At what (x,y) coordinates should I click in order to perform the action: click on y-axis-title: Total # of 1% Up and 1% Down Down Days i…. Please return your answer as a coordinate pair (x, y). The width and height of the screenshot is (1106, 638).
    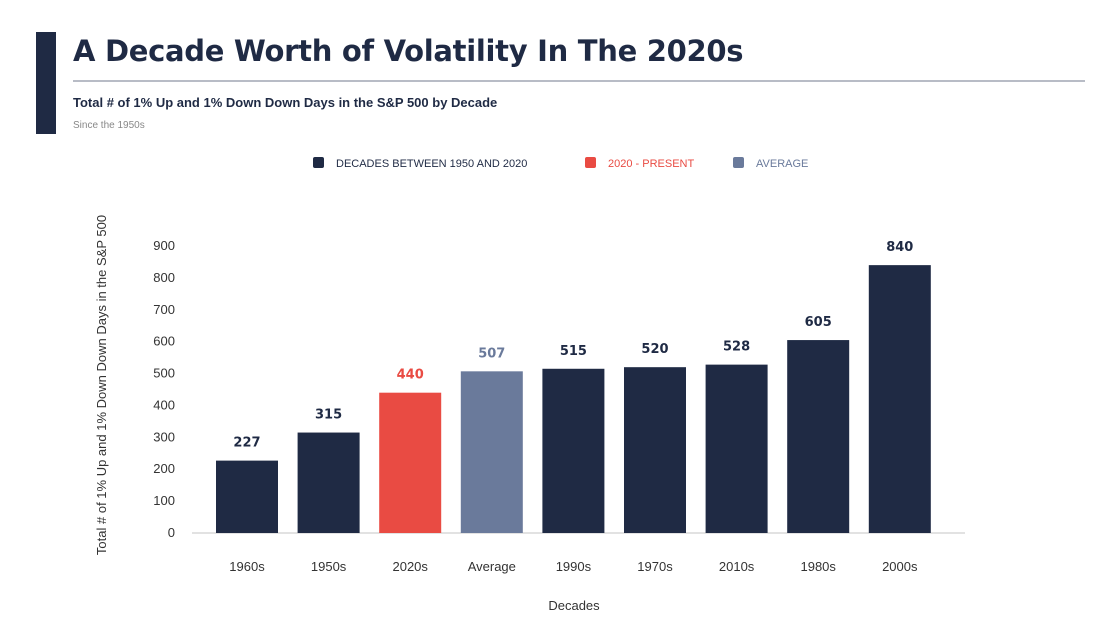
    Looking at the image, I should click on (101, 385).